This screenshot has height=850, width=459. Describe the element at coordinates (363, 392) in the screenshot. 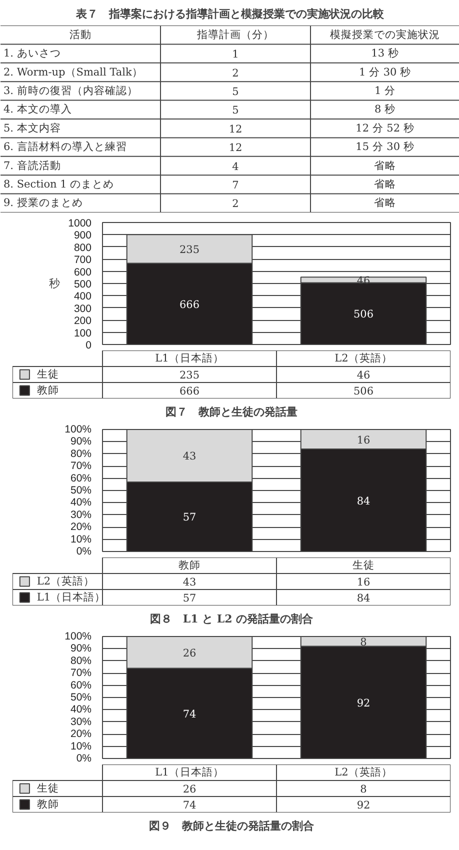

I see `data-label: 506` at that location.